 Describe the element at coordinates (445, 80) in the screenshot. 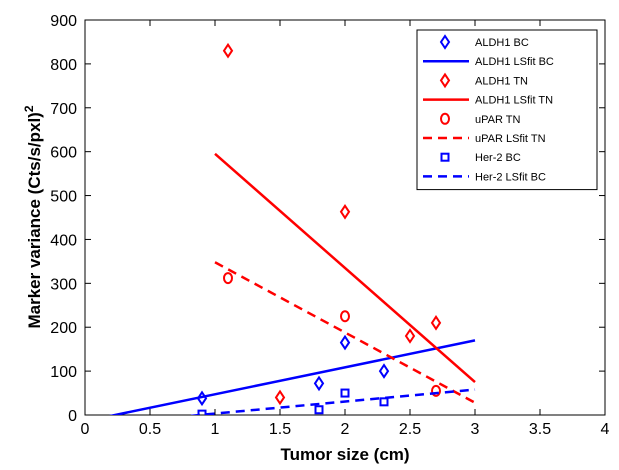

I see `legend-swatch-aldh1-tn` at that location.